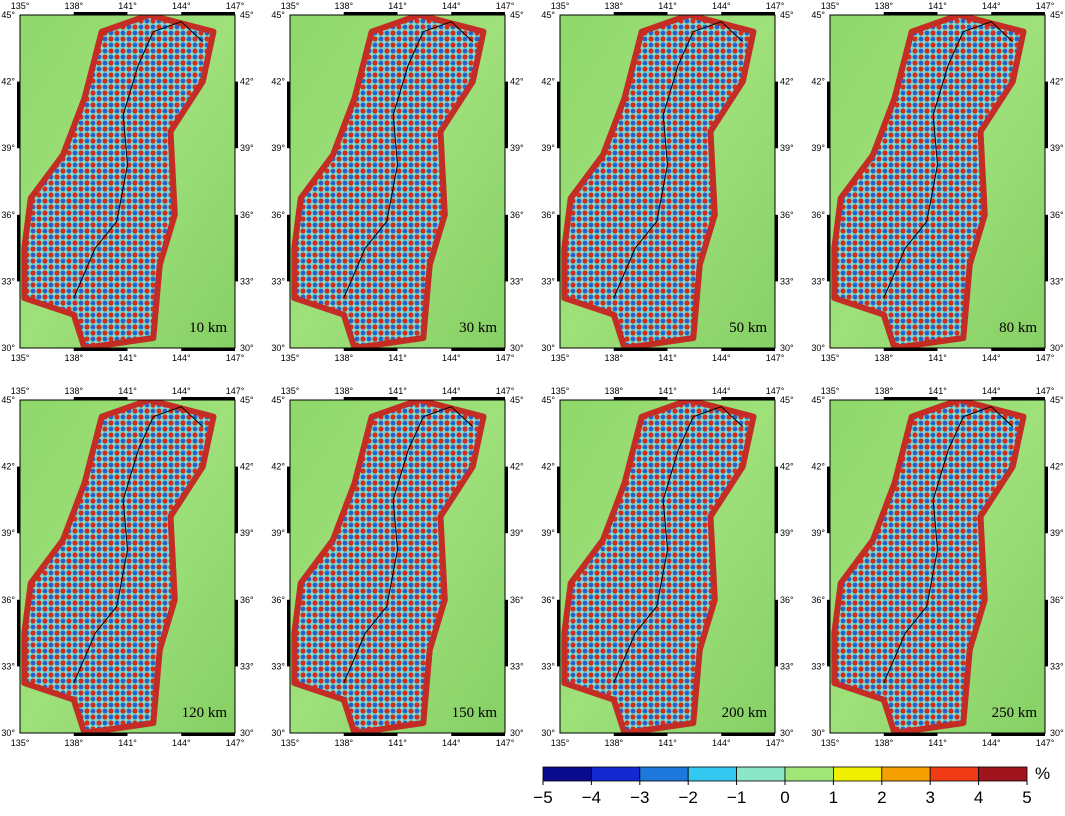  What do you see at coordinates (881, 797) in the screenshot?
I see `colorbar-tick-label: 2` at bounding box center [881, 797].